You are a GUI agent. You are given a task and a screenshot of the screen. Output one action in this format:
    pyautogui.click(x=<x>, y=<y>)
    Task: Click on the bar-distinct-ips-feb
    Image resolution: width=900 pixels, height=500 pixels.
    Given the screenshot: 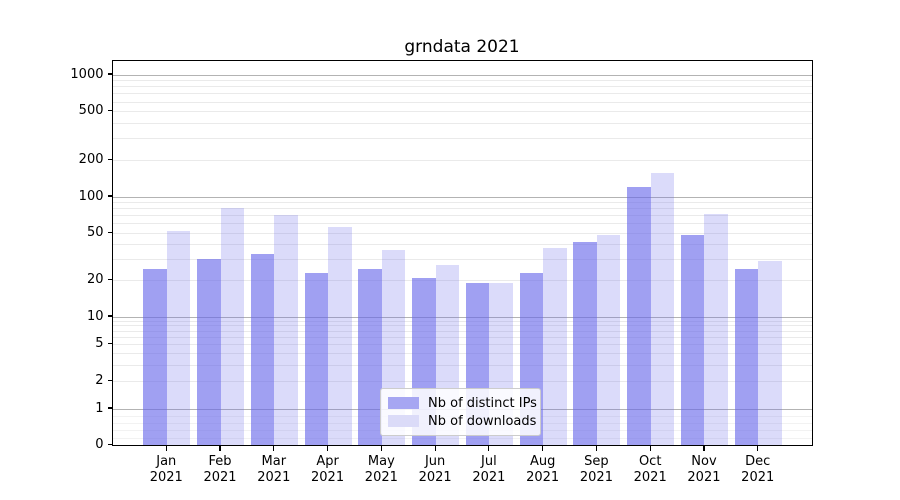 What is the action you would take?
    pyautogui.click(x=209, y=352)
    